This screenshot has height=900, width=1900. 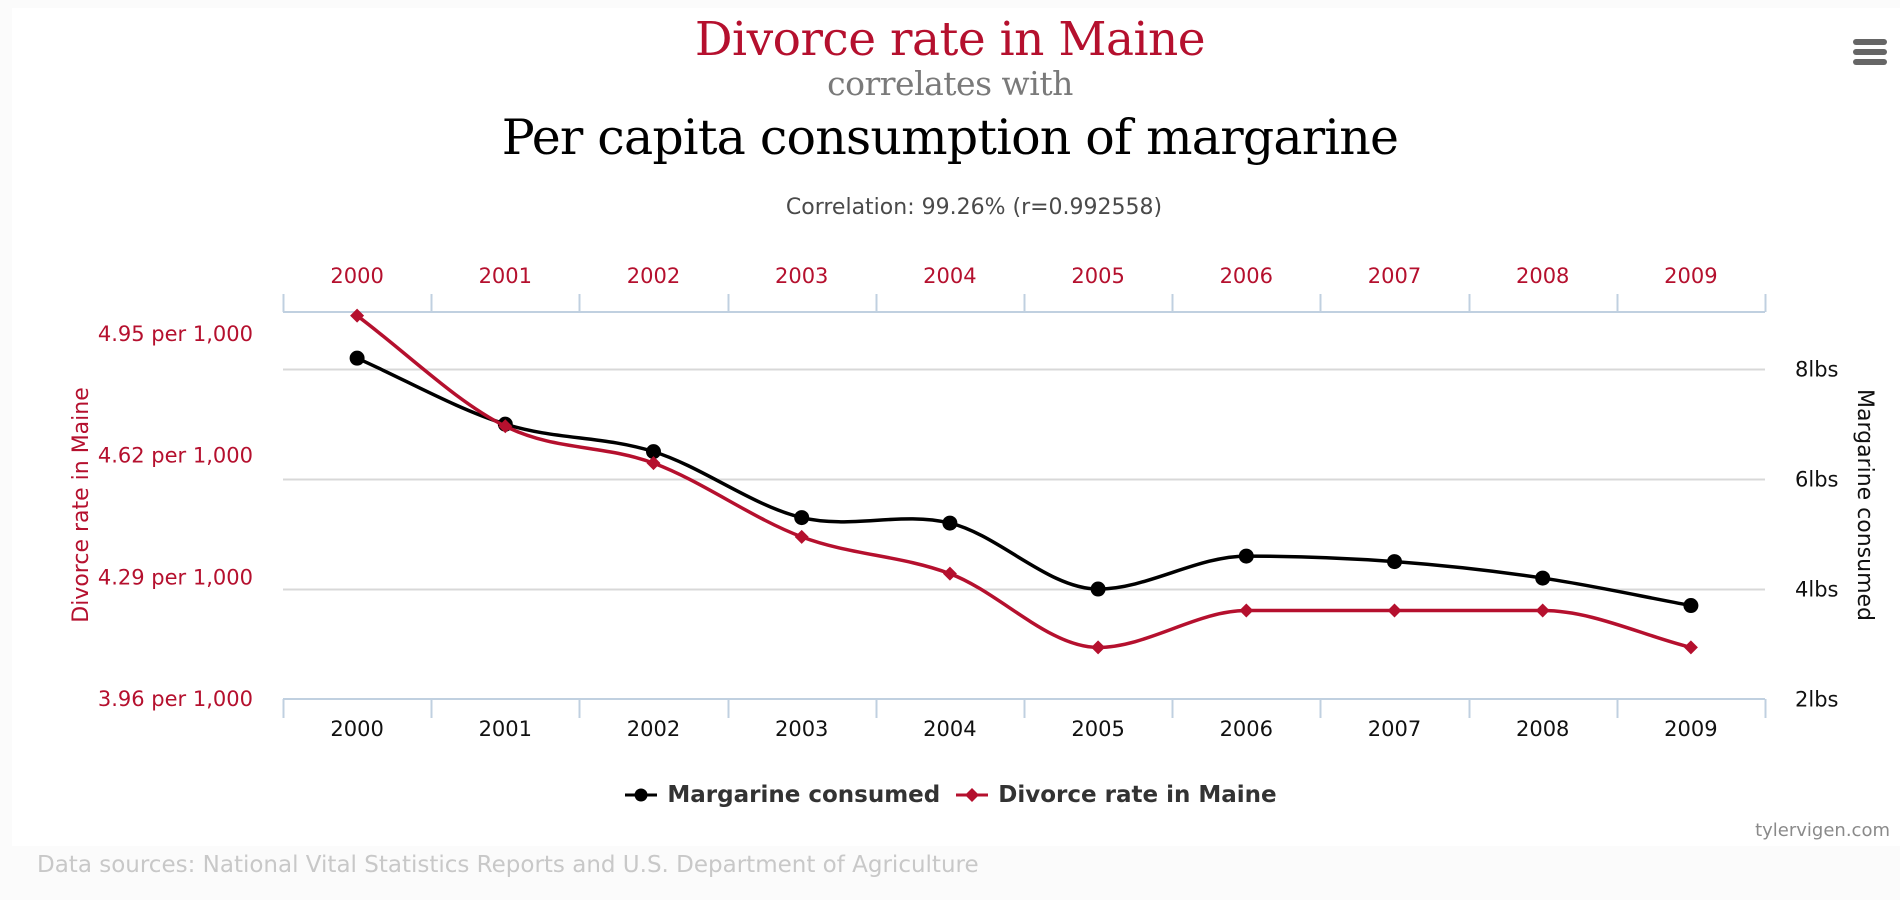 I want to click on credit-link: tylervigen.com, so click(x=1822, y=830).